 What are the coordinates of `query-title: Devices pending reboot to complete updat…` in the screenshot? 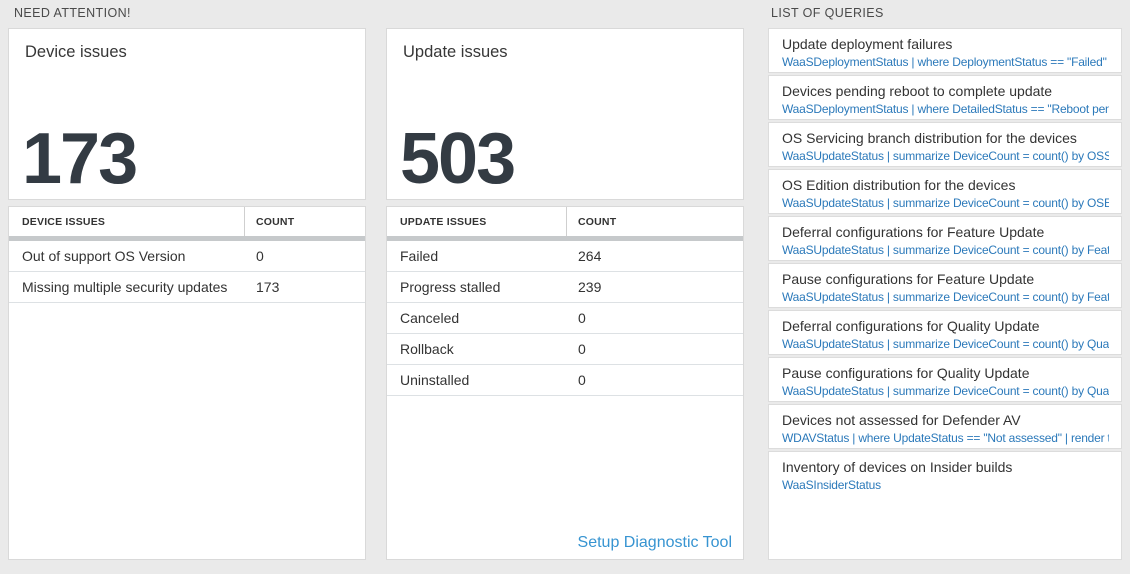 It's located at (917, 91).